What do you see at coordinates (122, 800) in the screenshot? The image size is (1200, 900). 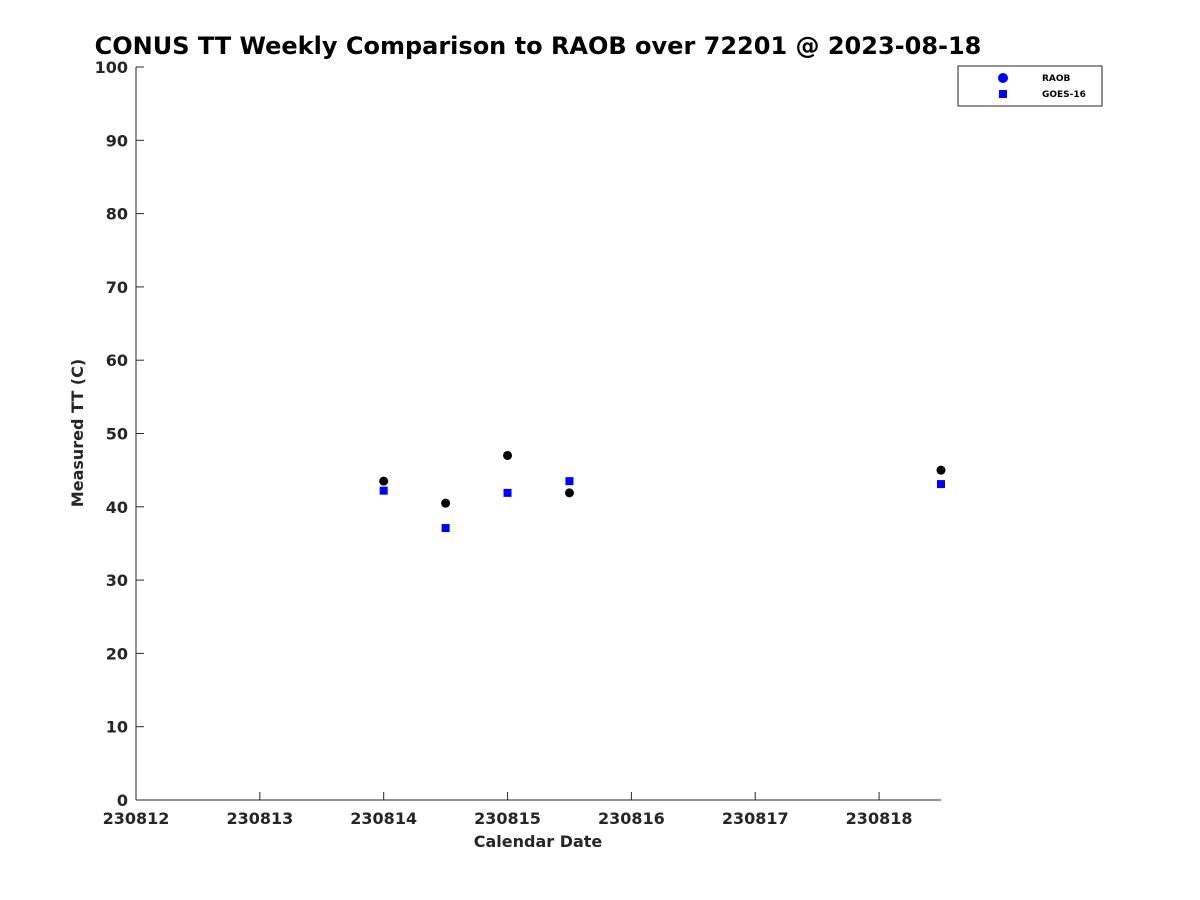 I see `y-tick-label: 0` at bounding box center [122, 800].